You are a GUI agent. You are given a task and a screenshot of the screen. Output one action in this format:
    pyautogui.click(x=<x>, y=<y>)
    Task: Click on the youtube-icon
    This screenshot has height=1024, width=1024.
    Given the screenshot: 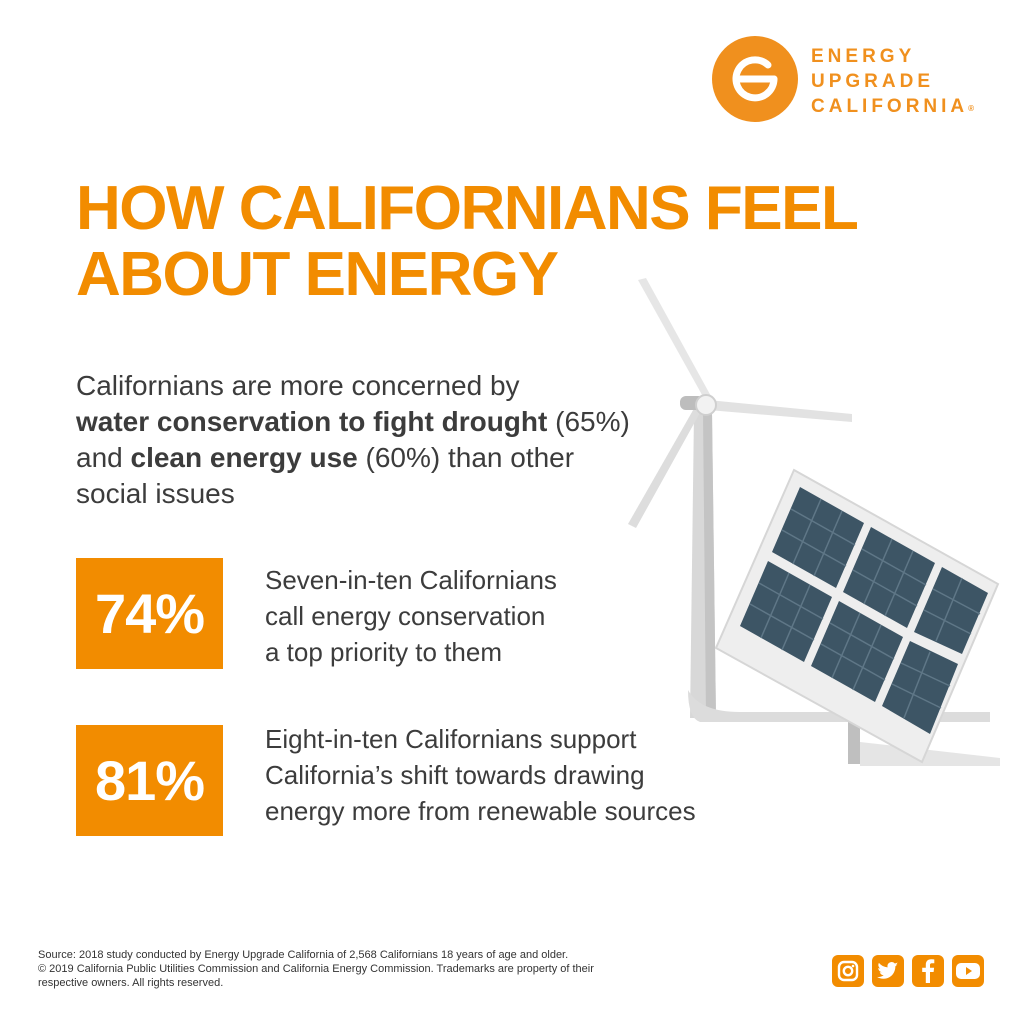 What is the action you would take?
    pyautogui.click(x=968, y=971)
    